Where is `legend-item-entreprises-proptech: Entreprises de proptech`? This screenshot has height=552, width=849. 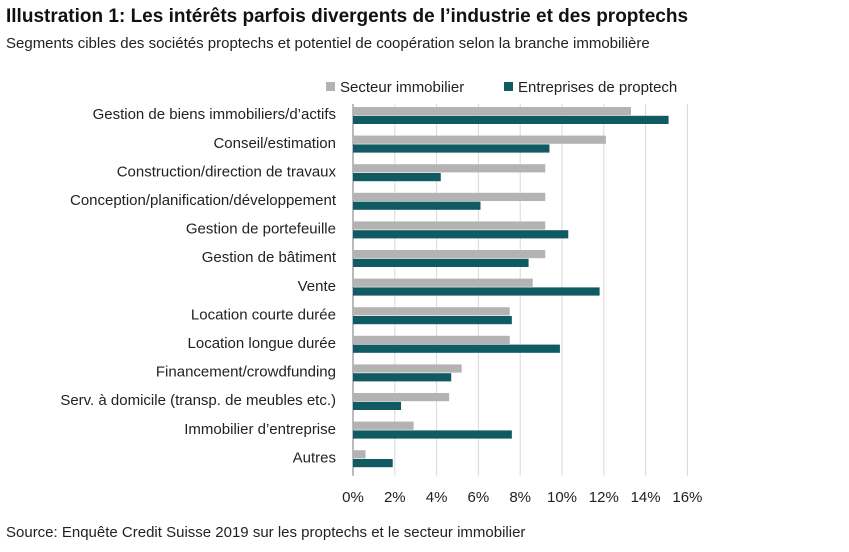 legend-item-entreprises-proptech: Entreprises de proptech is located at coordinates (590, 87).